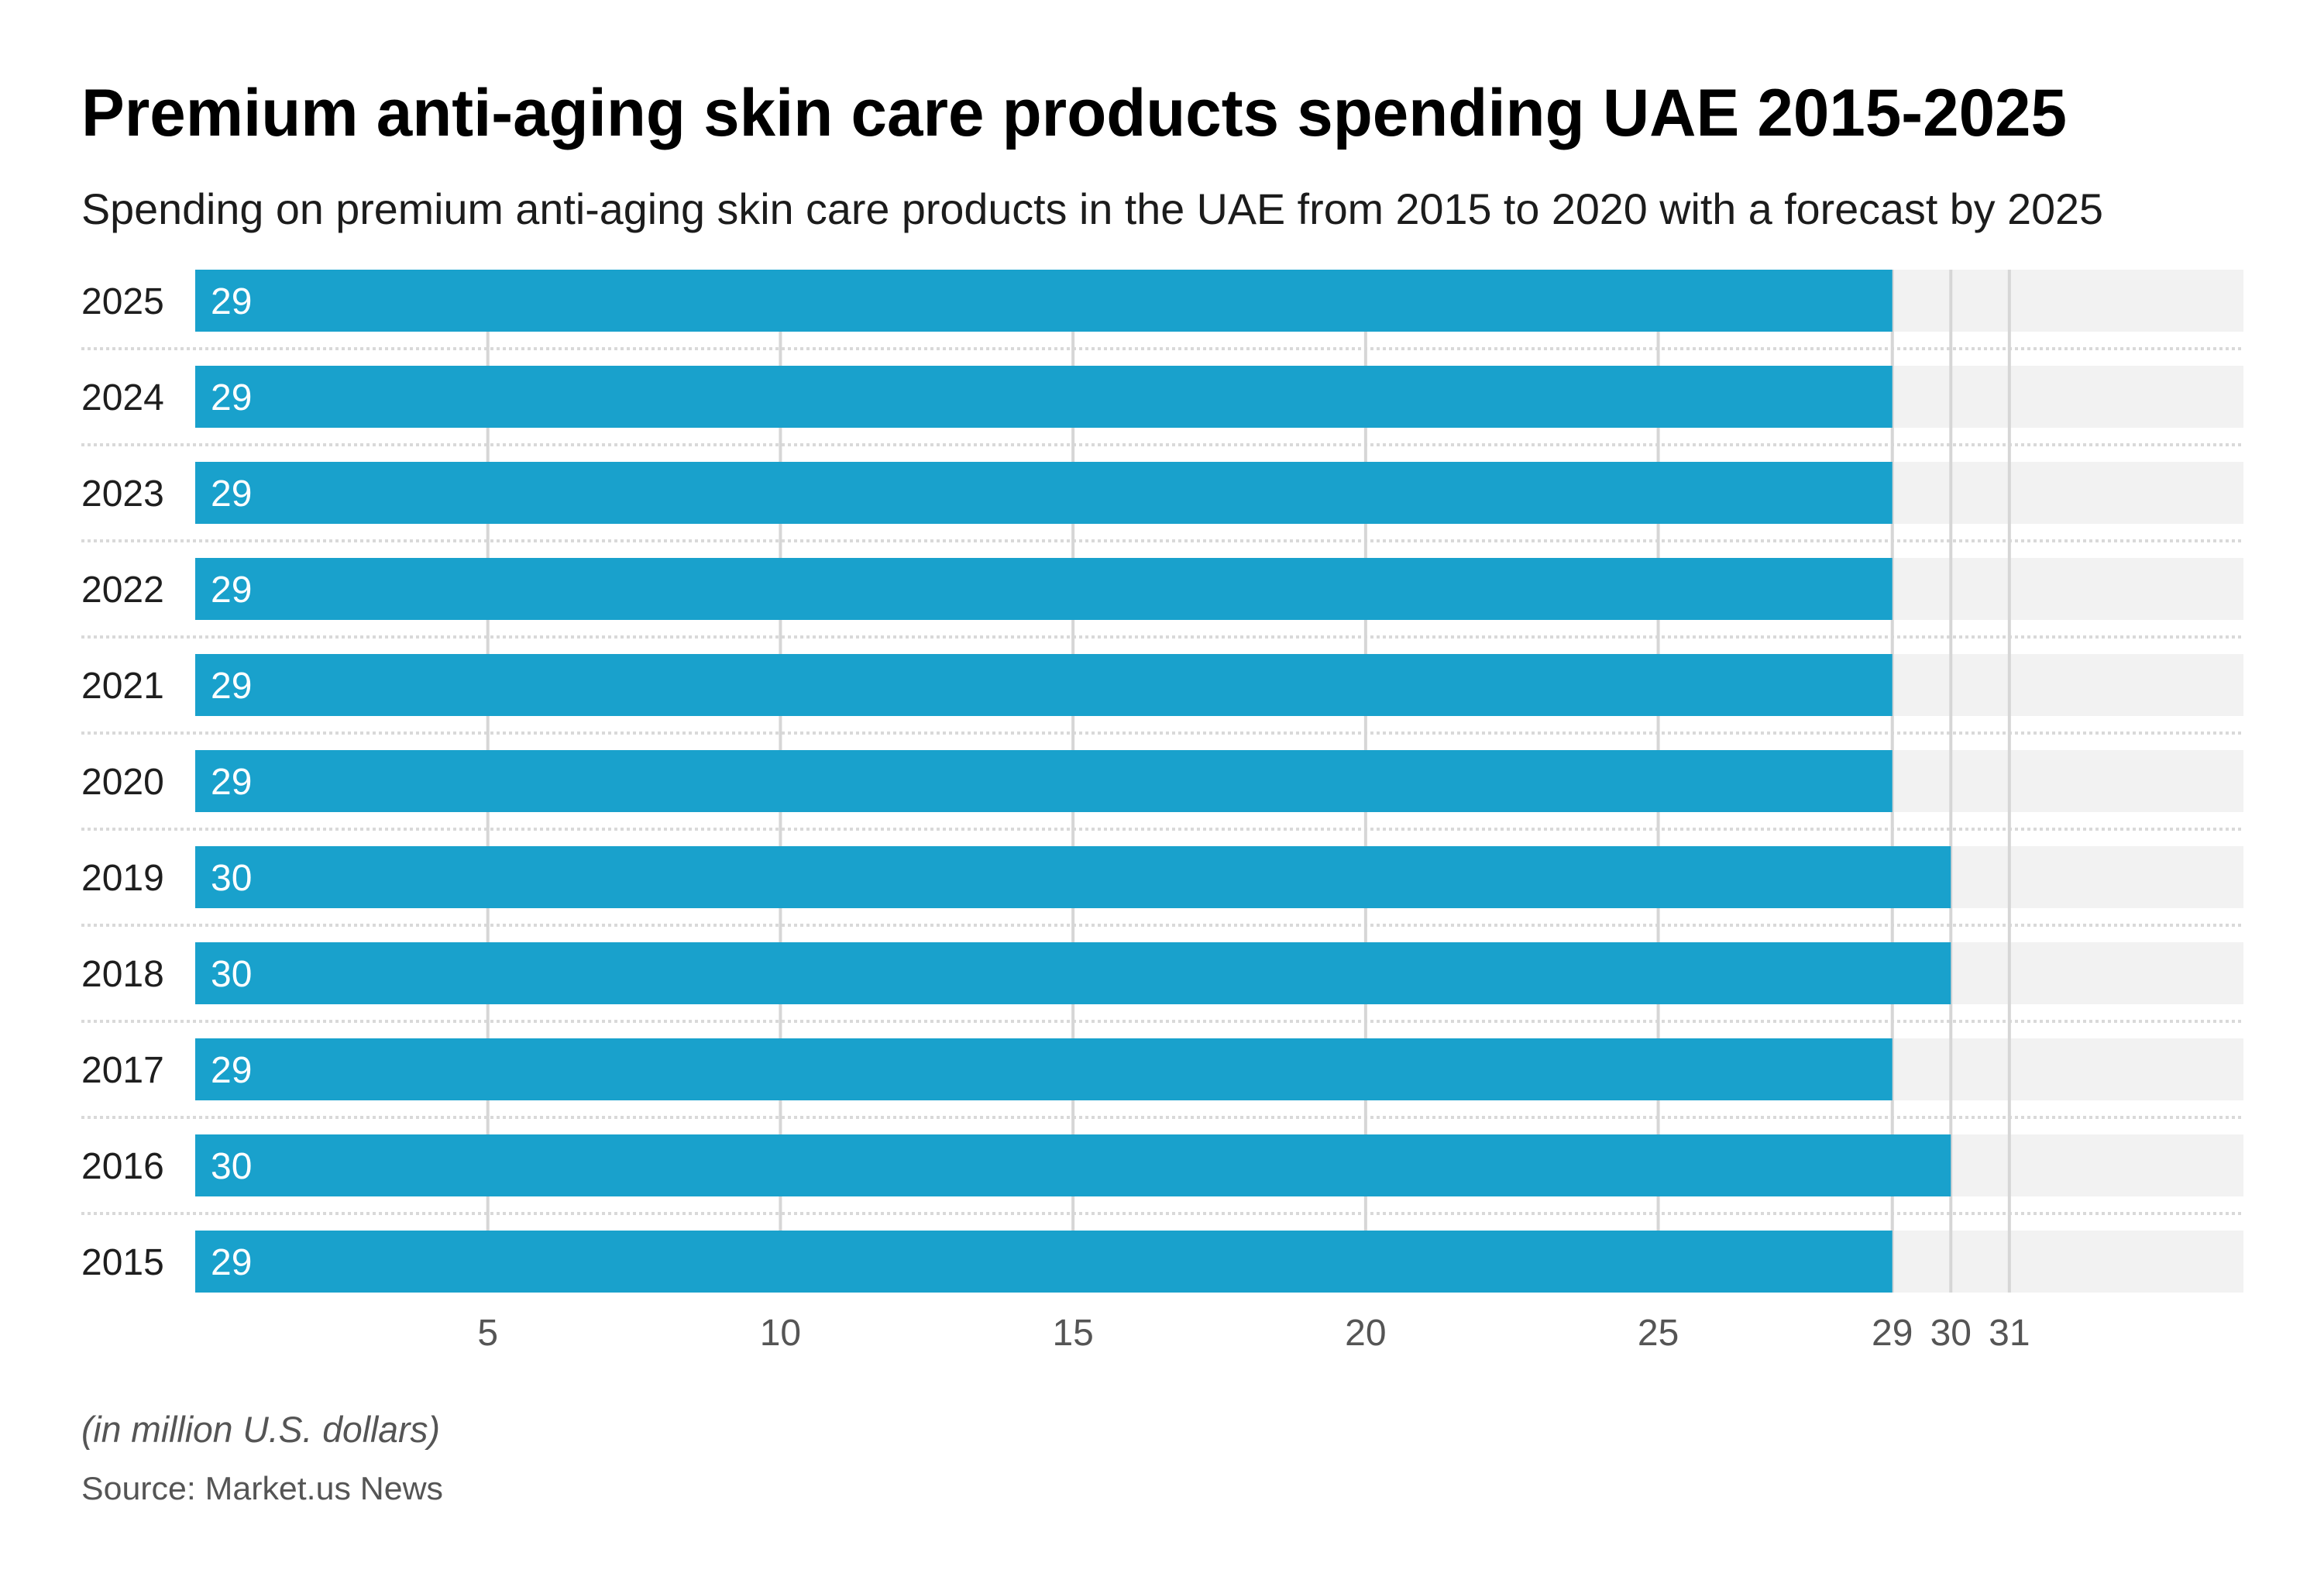 This screenshot has height=1587, width=2324. I want to click on x-tick-label: 25, so click(1658, 1333).